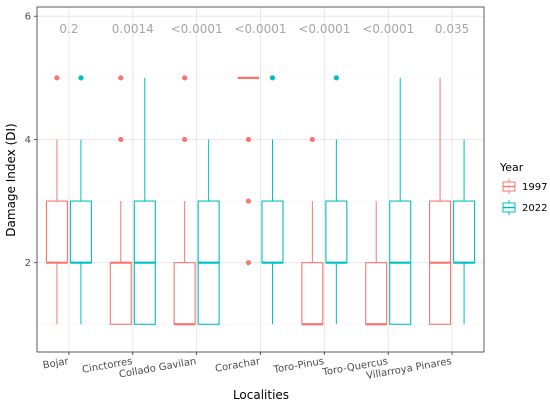 The width and height of the screenshot is (550, 404). Describe the element at coordinates (144, 201) in the screenshot. I see `box-2022-cinctorres` at that location.